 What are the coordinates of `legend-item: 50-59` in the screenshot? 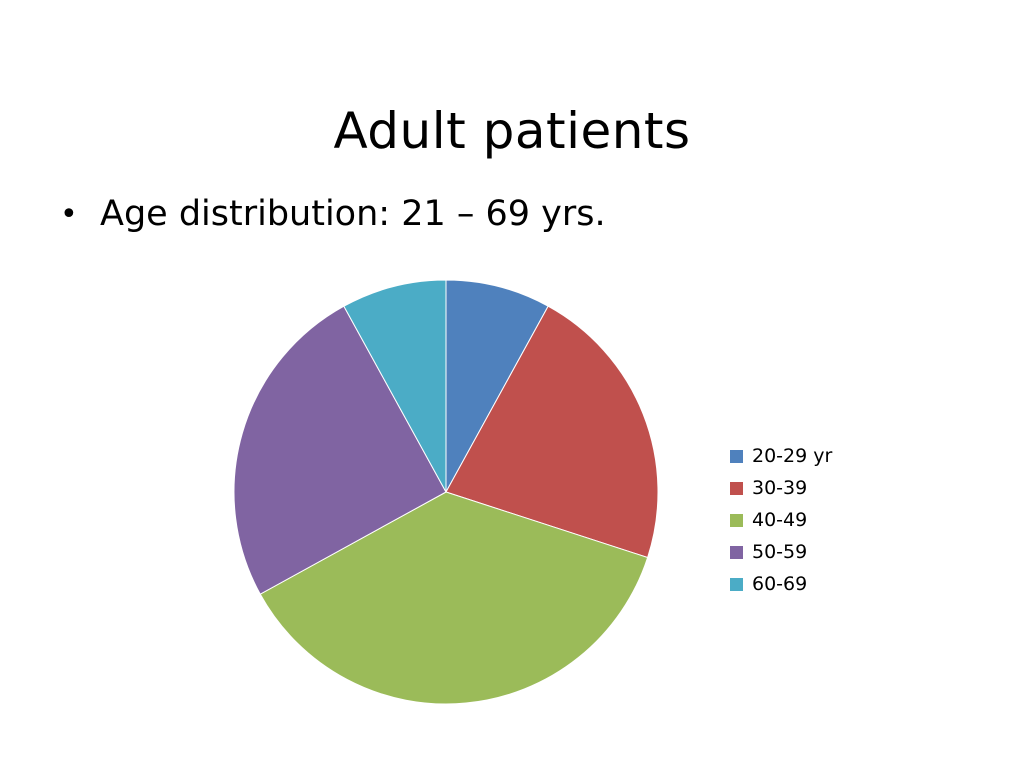 It's located at (781, 552).